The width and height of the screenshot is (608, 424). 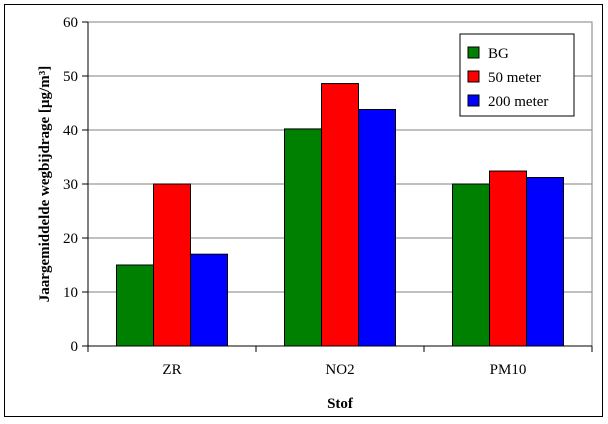 I want to click on bar-no2-bg, so click(x=303, y=237).